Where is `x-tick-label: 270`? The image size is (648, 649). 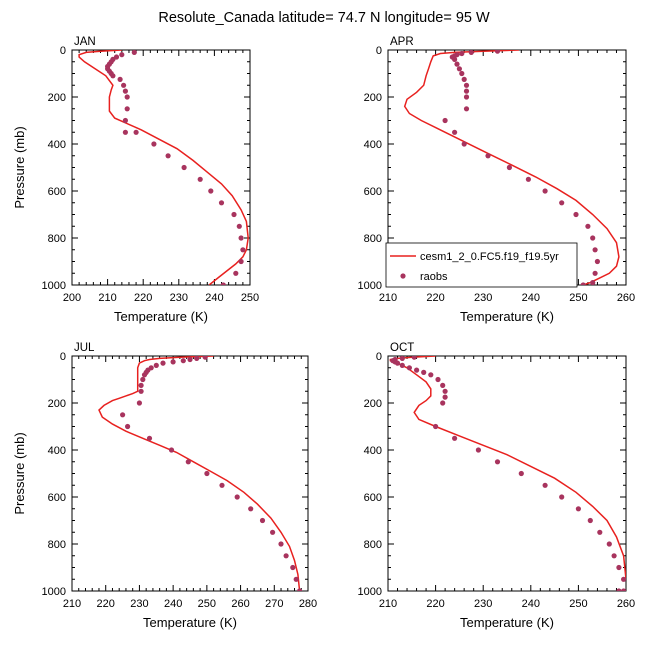
x-tick-label: 270 is located at coordinates (274, 604).